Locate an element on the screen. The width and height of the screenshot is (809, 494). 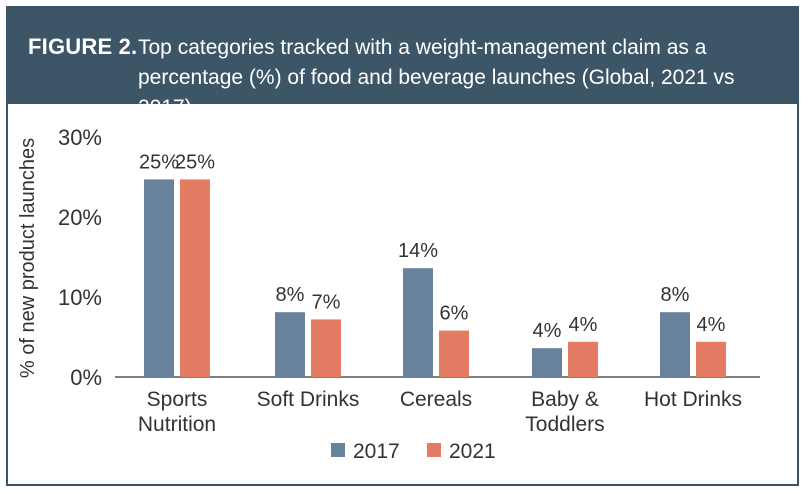
legend-label: 2021 is located at coordinates (472, 451).